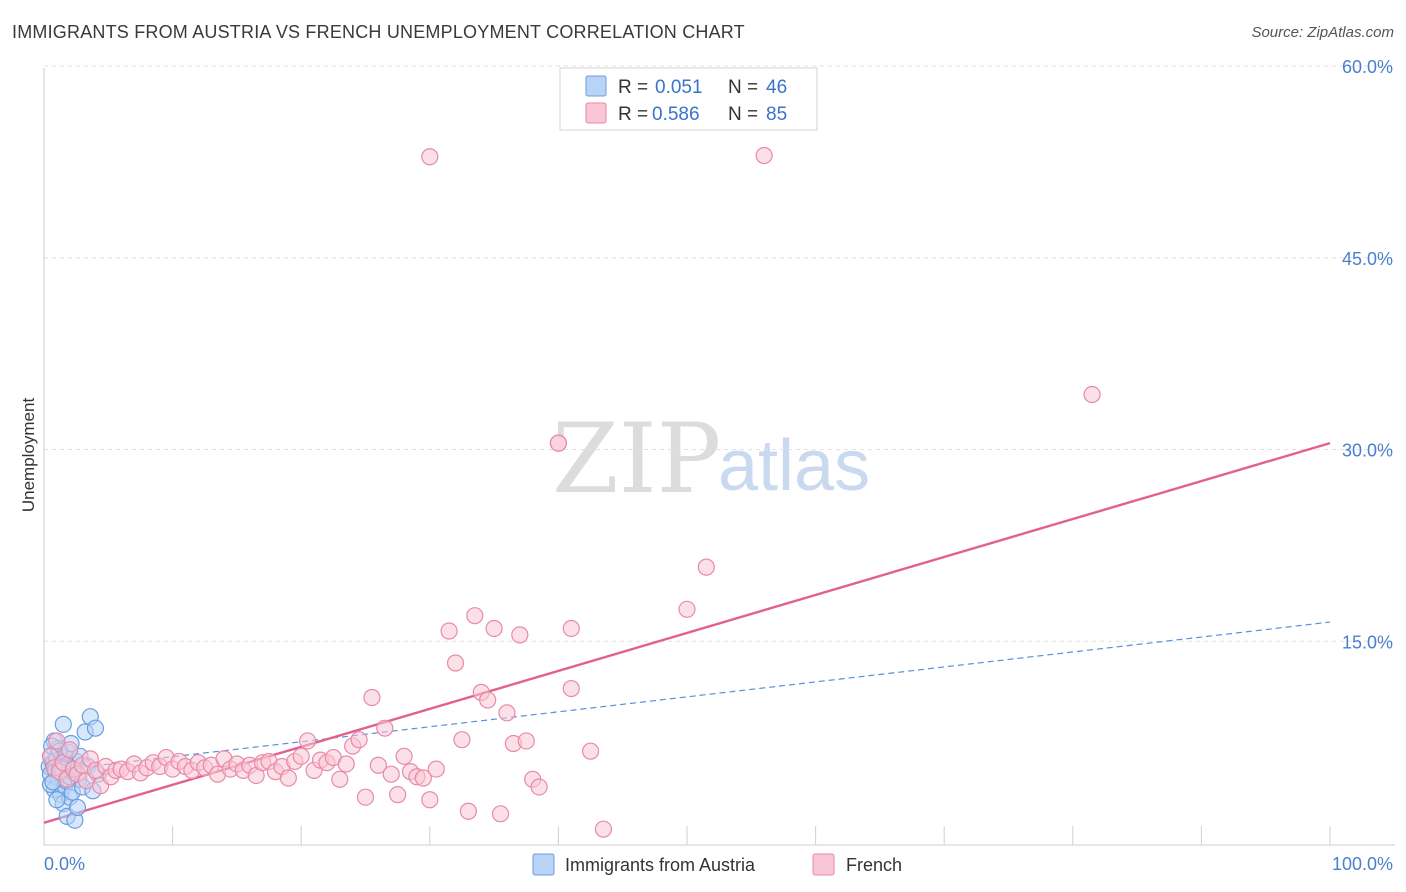 This screenshot has height=892, width=1406. I want to click on x-tick-label-end: 100.0%, so click(1362, 864).